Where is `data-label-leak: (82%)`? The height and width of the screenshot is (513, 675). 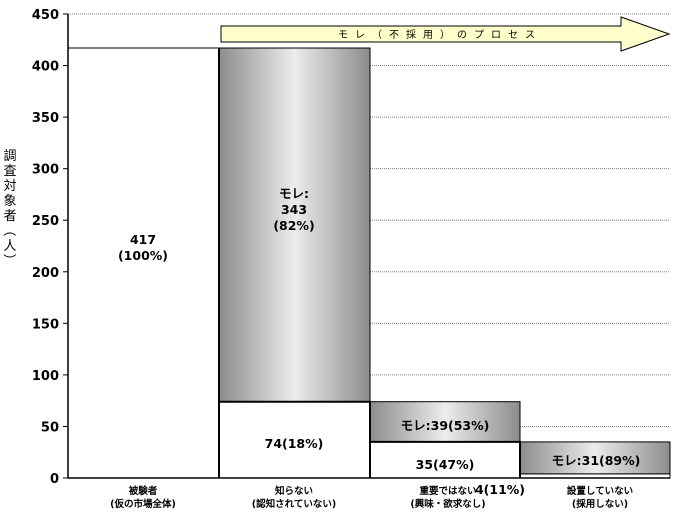 data-label-leak: (82%) is located at coordinates (293, 225).